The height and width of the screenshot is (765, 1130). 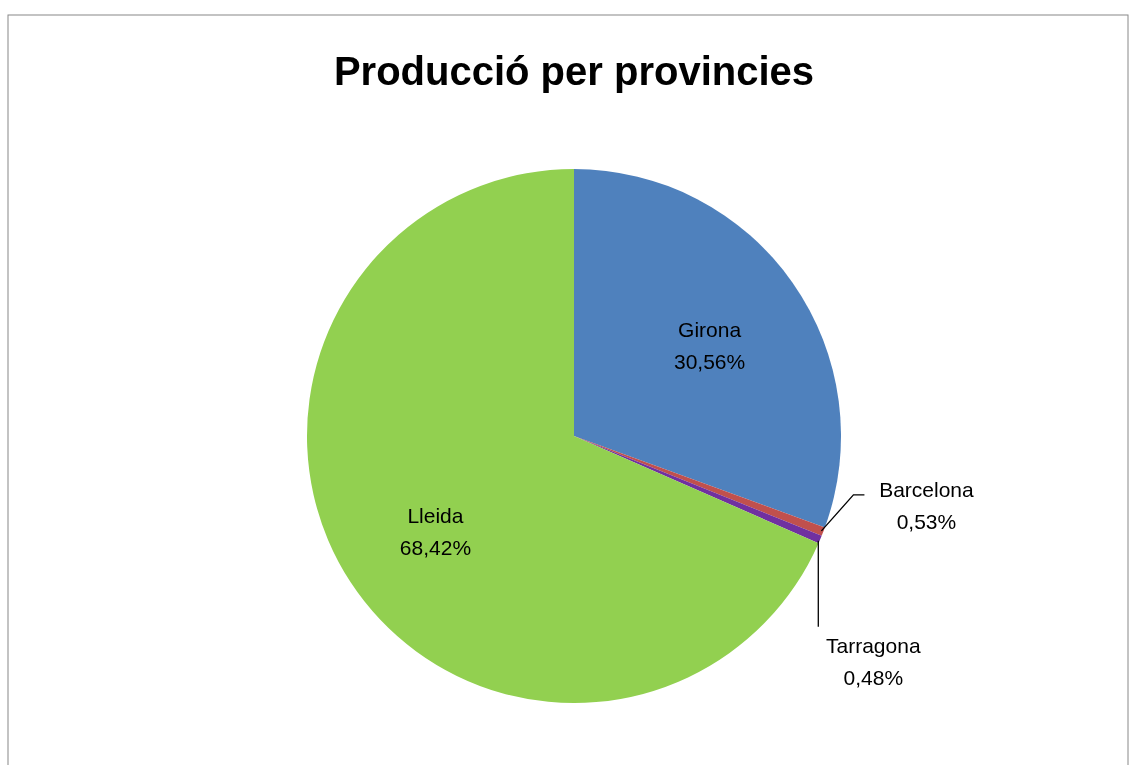 I want to click on slice-label: Girona, so click(x=710, y=330).